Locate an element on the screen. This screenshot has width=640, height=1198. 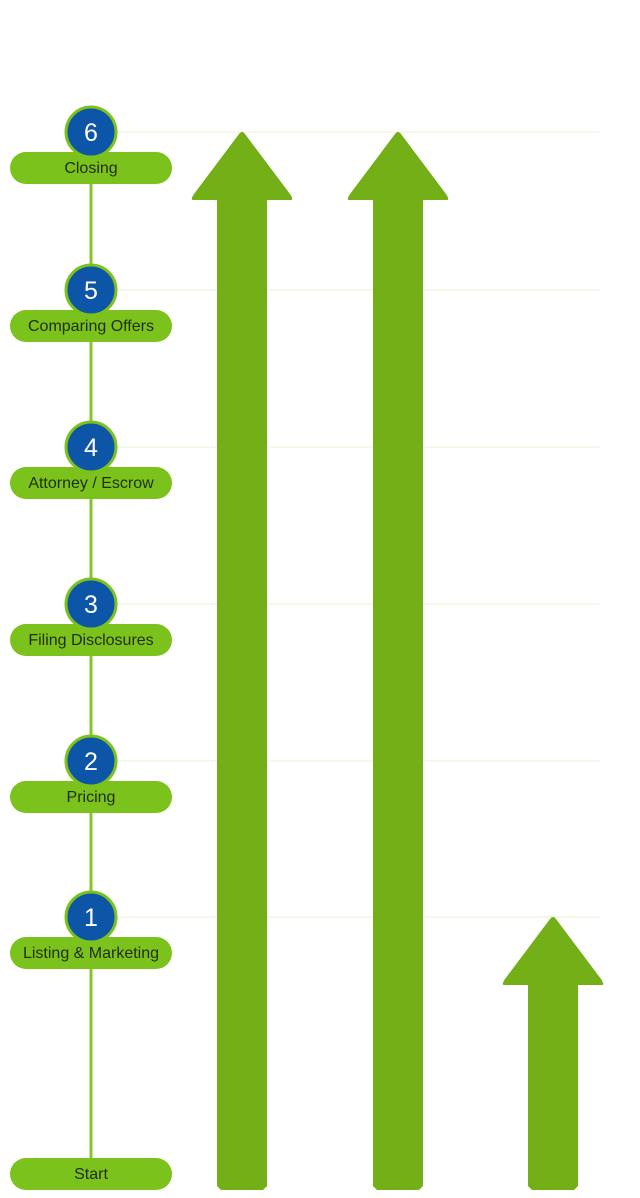
start-label: Start is located at coordinates (91, 1174).